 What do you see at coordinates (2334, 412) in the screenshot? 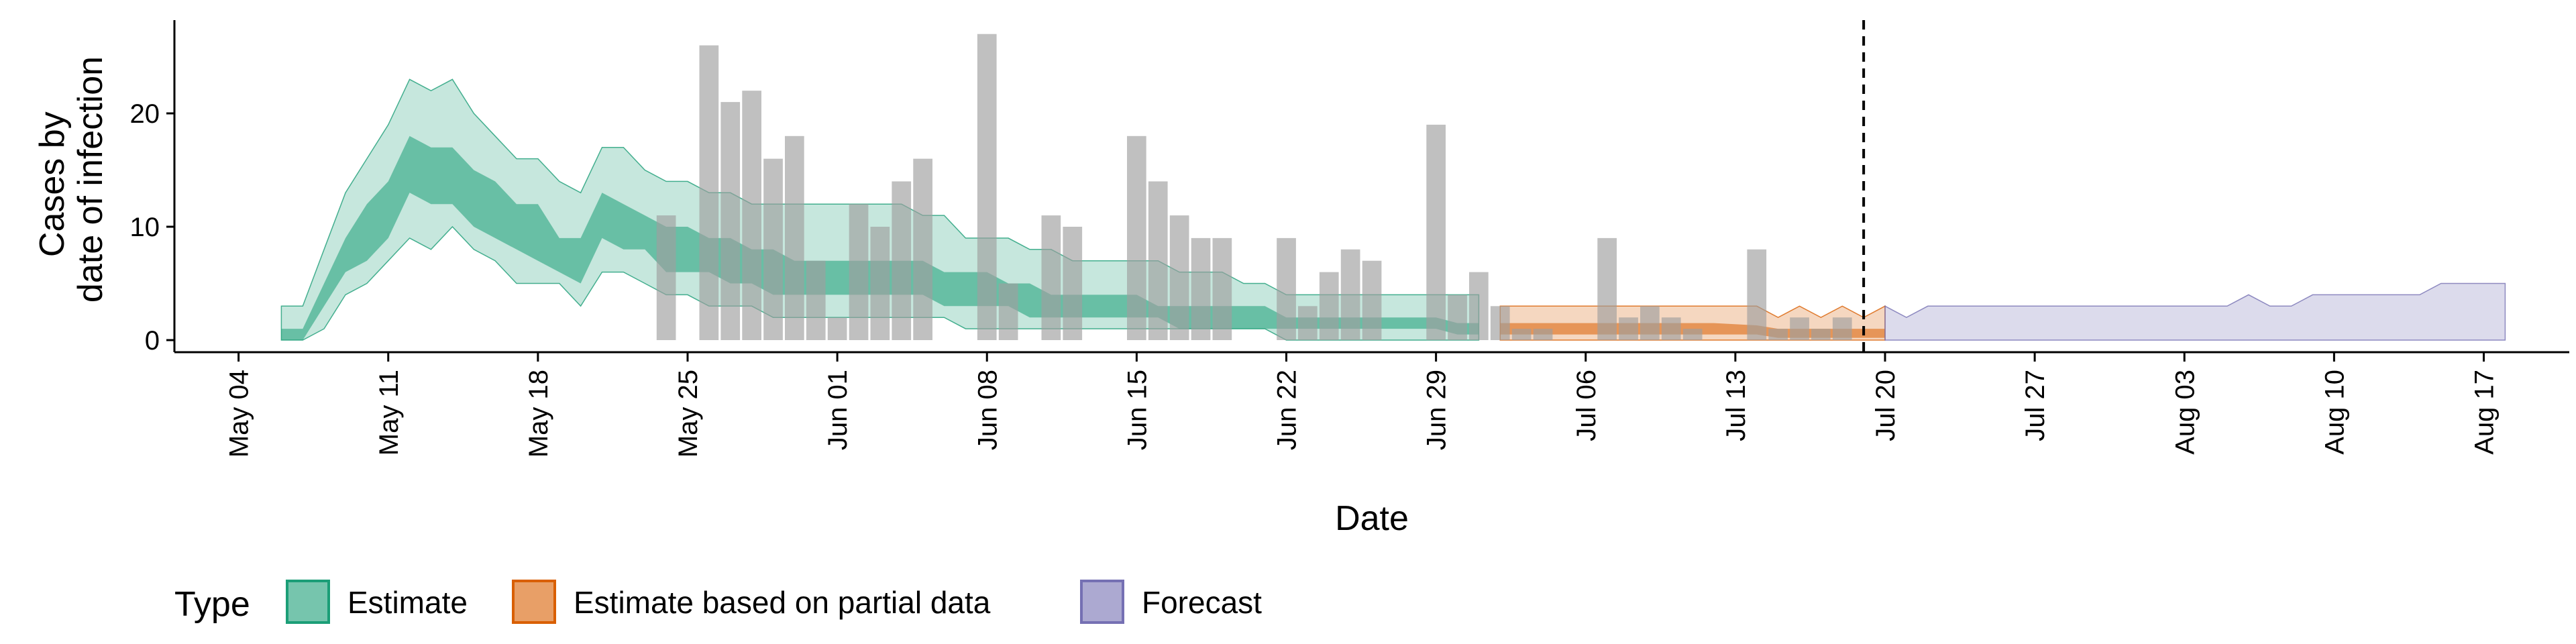
I see `x-tick-label: Aug 10` at bounding box center [2334, 412].